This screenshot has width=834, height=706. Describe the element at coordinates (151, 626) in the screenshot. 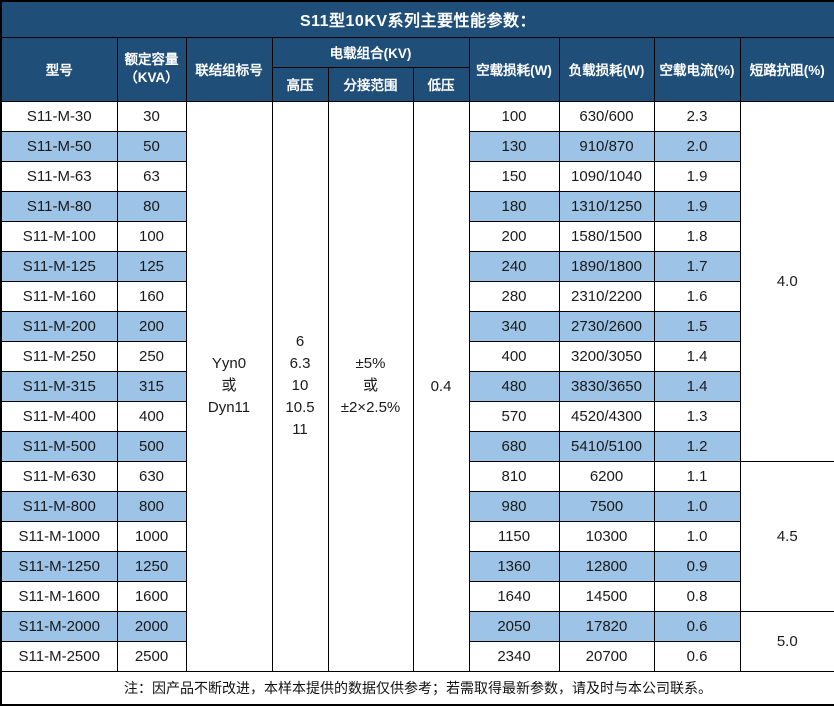

I see `cell-capacity: 2000` at that location.